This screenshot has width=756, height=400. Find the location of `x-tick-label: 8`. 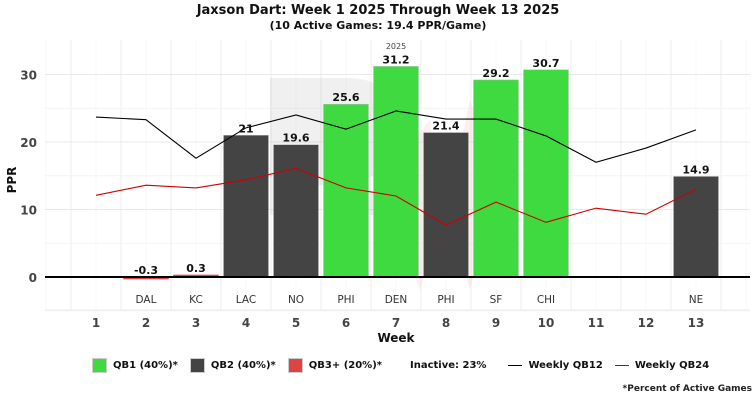

x-tick-label: 8 is located at coordinates (446, 323).